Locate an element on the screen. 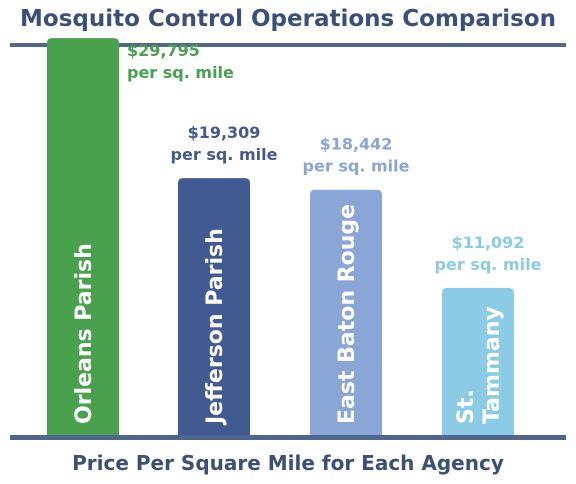 The width and height of the screenshot is (576, 484). bar-category-label: St.Tammany is located at coordinates (479, 365).